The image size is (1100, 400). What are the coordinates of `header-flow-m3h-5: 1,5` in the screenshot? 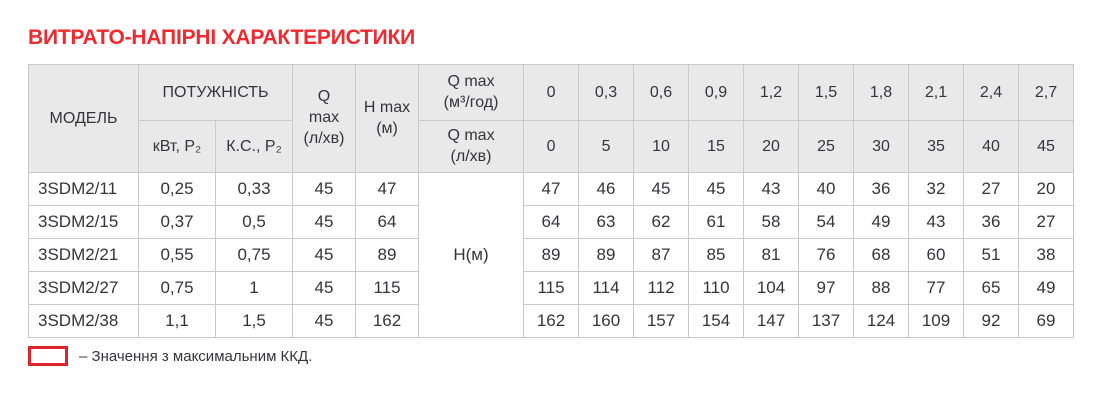 It's located at (826, 92).